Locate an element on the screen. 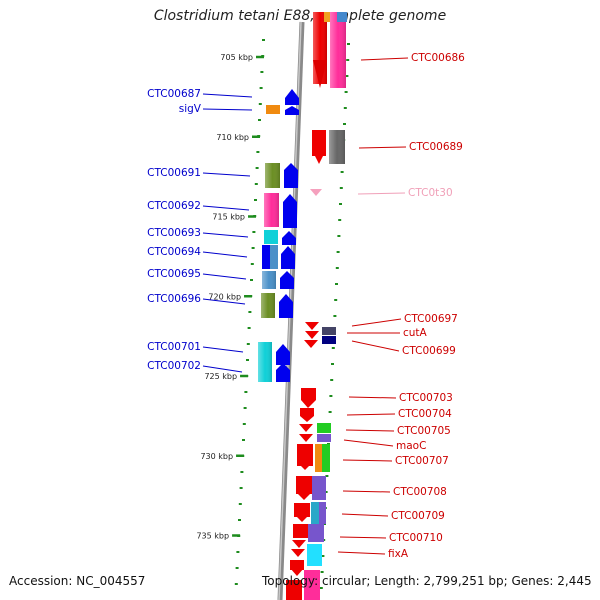 The image size is (600, 600). tick-735: 735 kbp is located at coordinates (218, 536).